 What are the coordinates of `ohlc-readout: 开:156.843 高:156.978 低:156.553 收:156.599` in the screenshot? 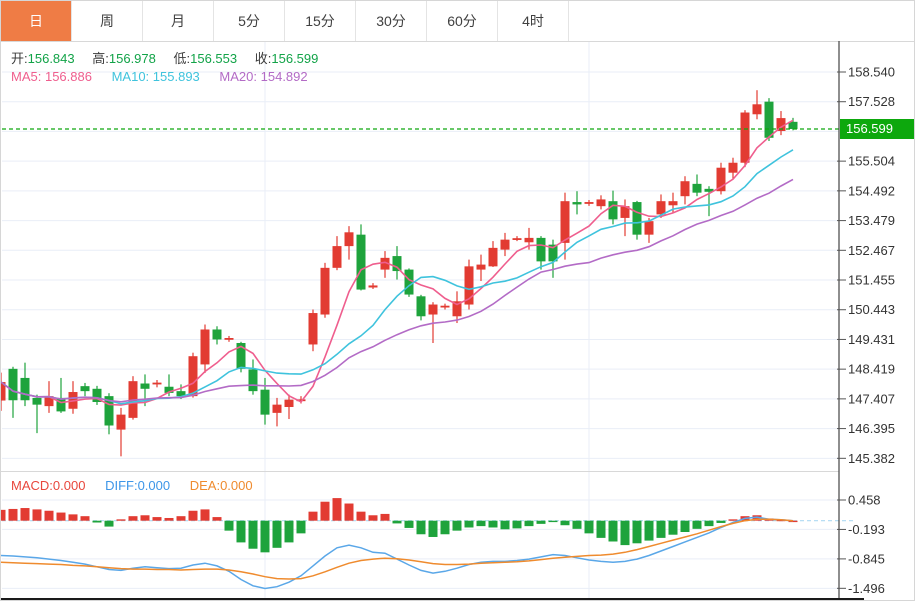 It's located at (171, 57).